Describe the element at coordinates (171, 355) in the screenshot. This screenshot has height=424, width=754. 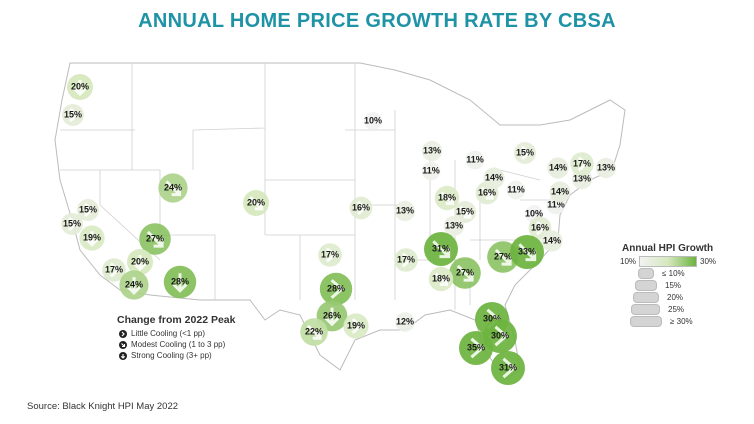
I see `cooling-legend-label: Strong Cooling (3+ pp)` at that location.